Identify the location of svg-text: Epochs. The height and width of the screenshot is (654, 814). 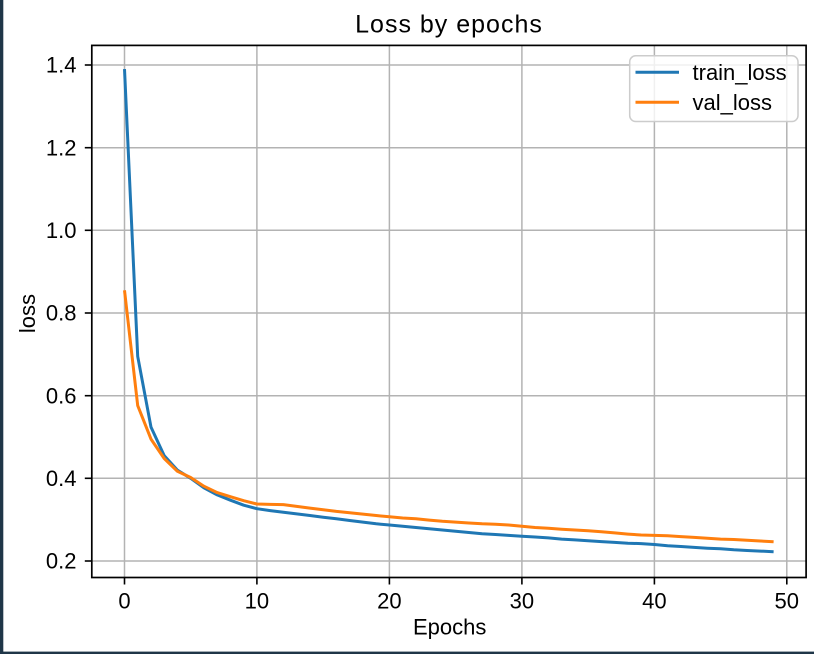
(449, 626).